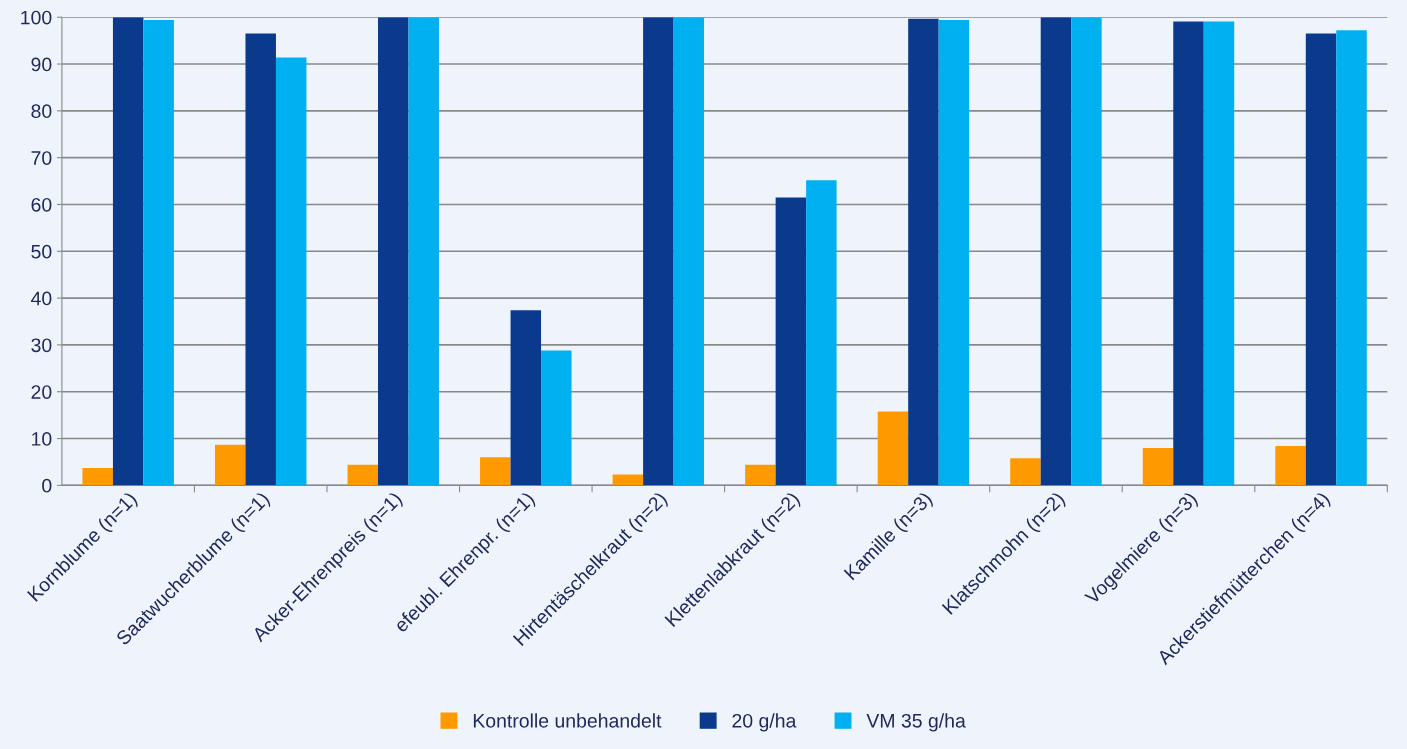 The width and height of the screenshot is (1407, 749). I want to click on legend-label: 20 g/ha, so click(764, 722).